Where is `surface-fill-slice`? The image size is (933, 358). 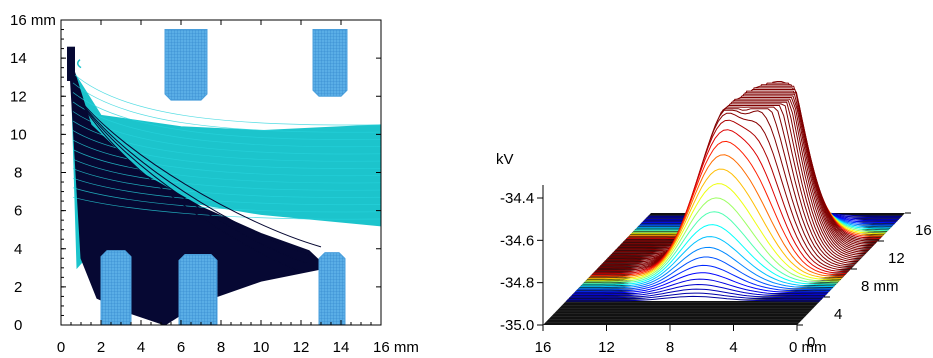
surface-fill-slice is located at coordinates (693, 298).